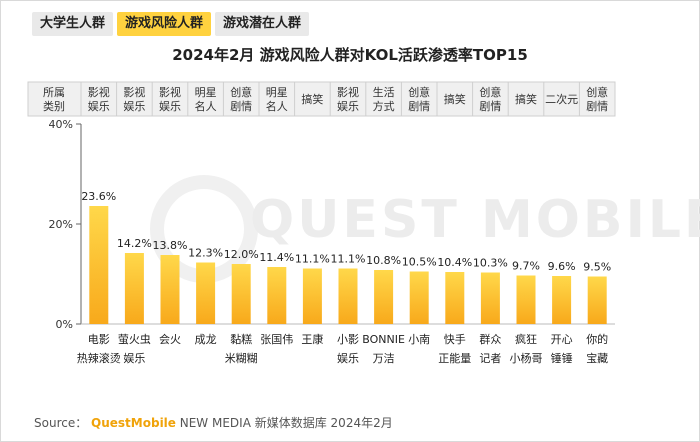 This screenshot has height=442, width=700. What do you see at coordinates (99, 339) in the screenshot?
I see `x-tick-label: 电影` at bounding box center [99, 339].